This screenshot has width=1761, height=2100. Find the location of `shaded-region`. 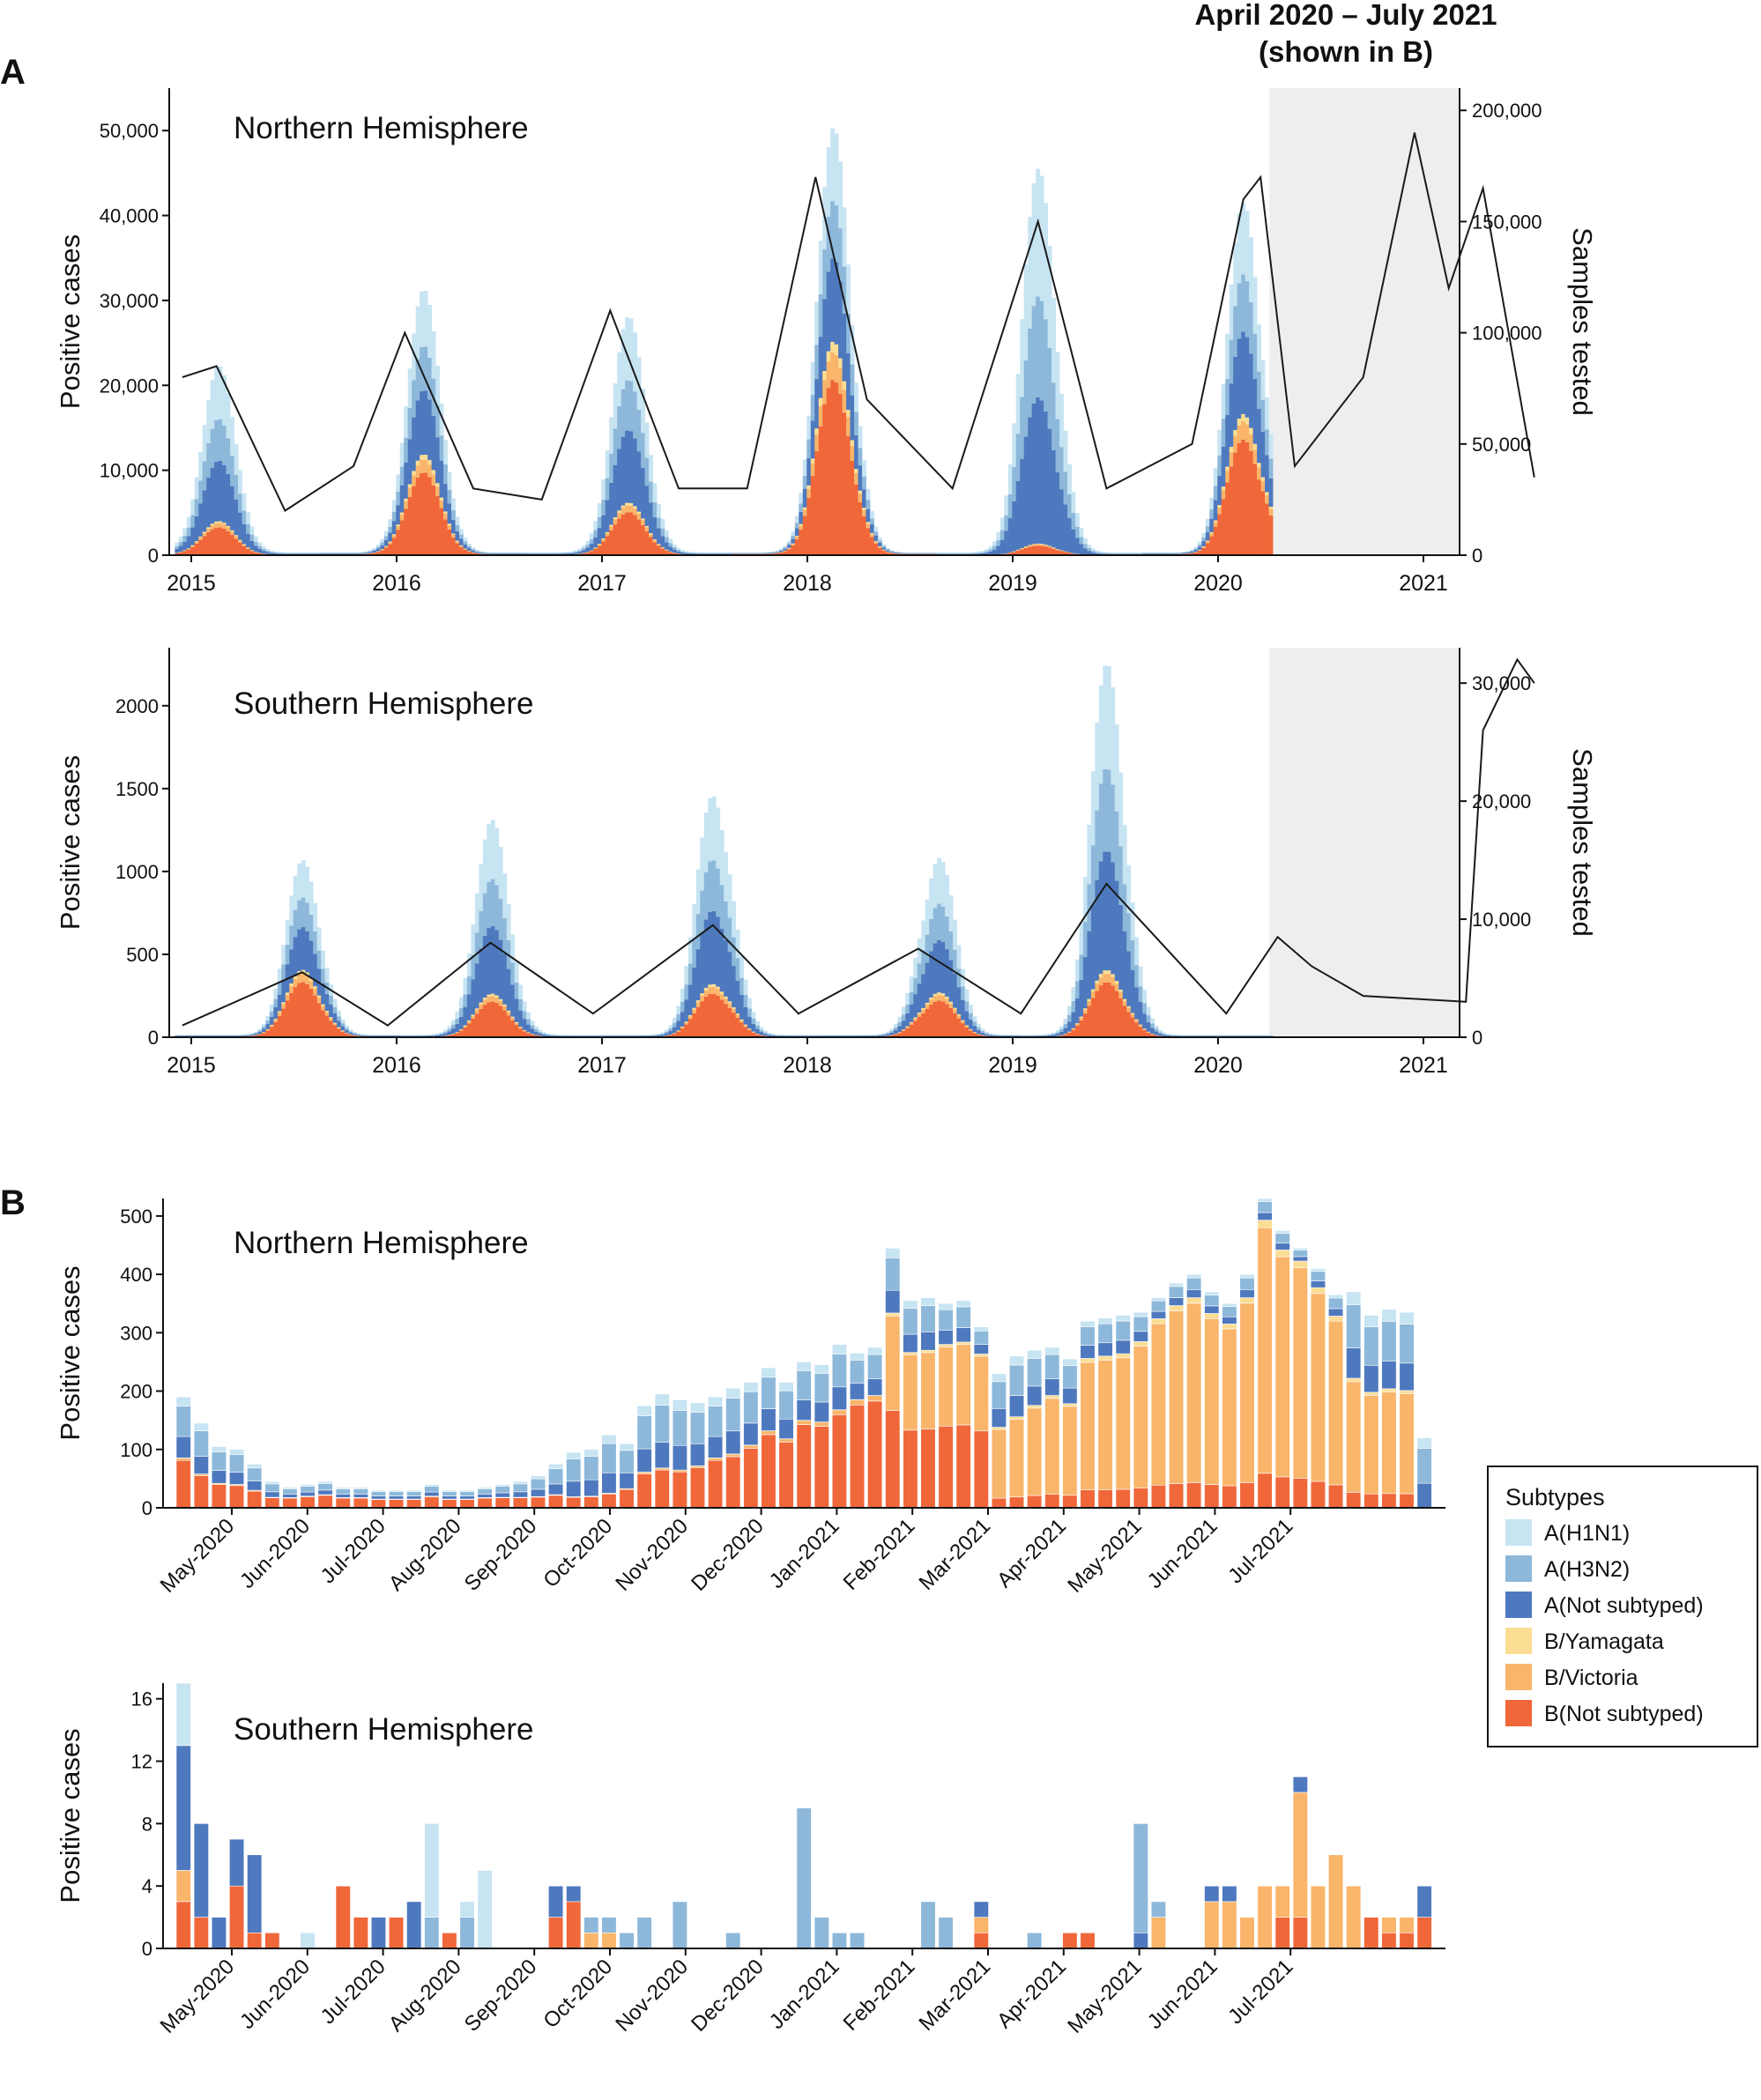

shaded-region is located at coordinates (1364, 842).